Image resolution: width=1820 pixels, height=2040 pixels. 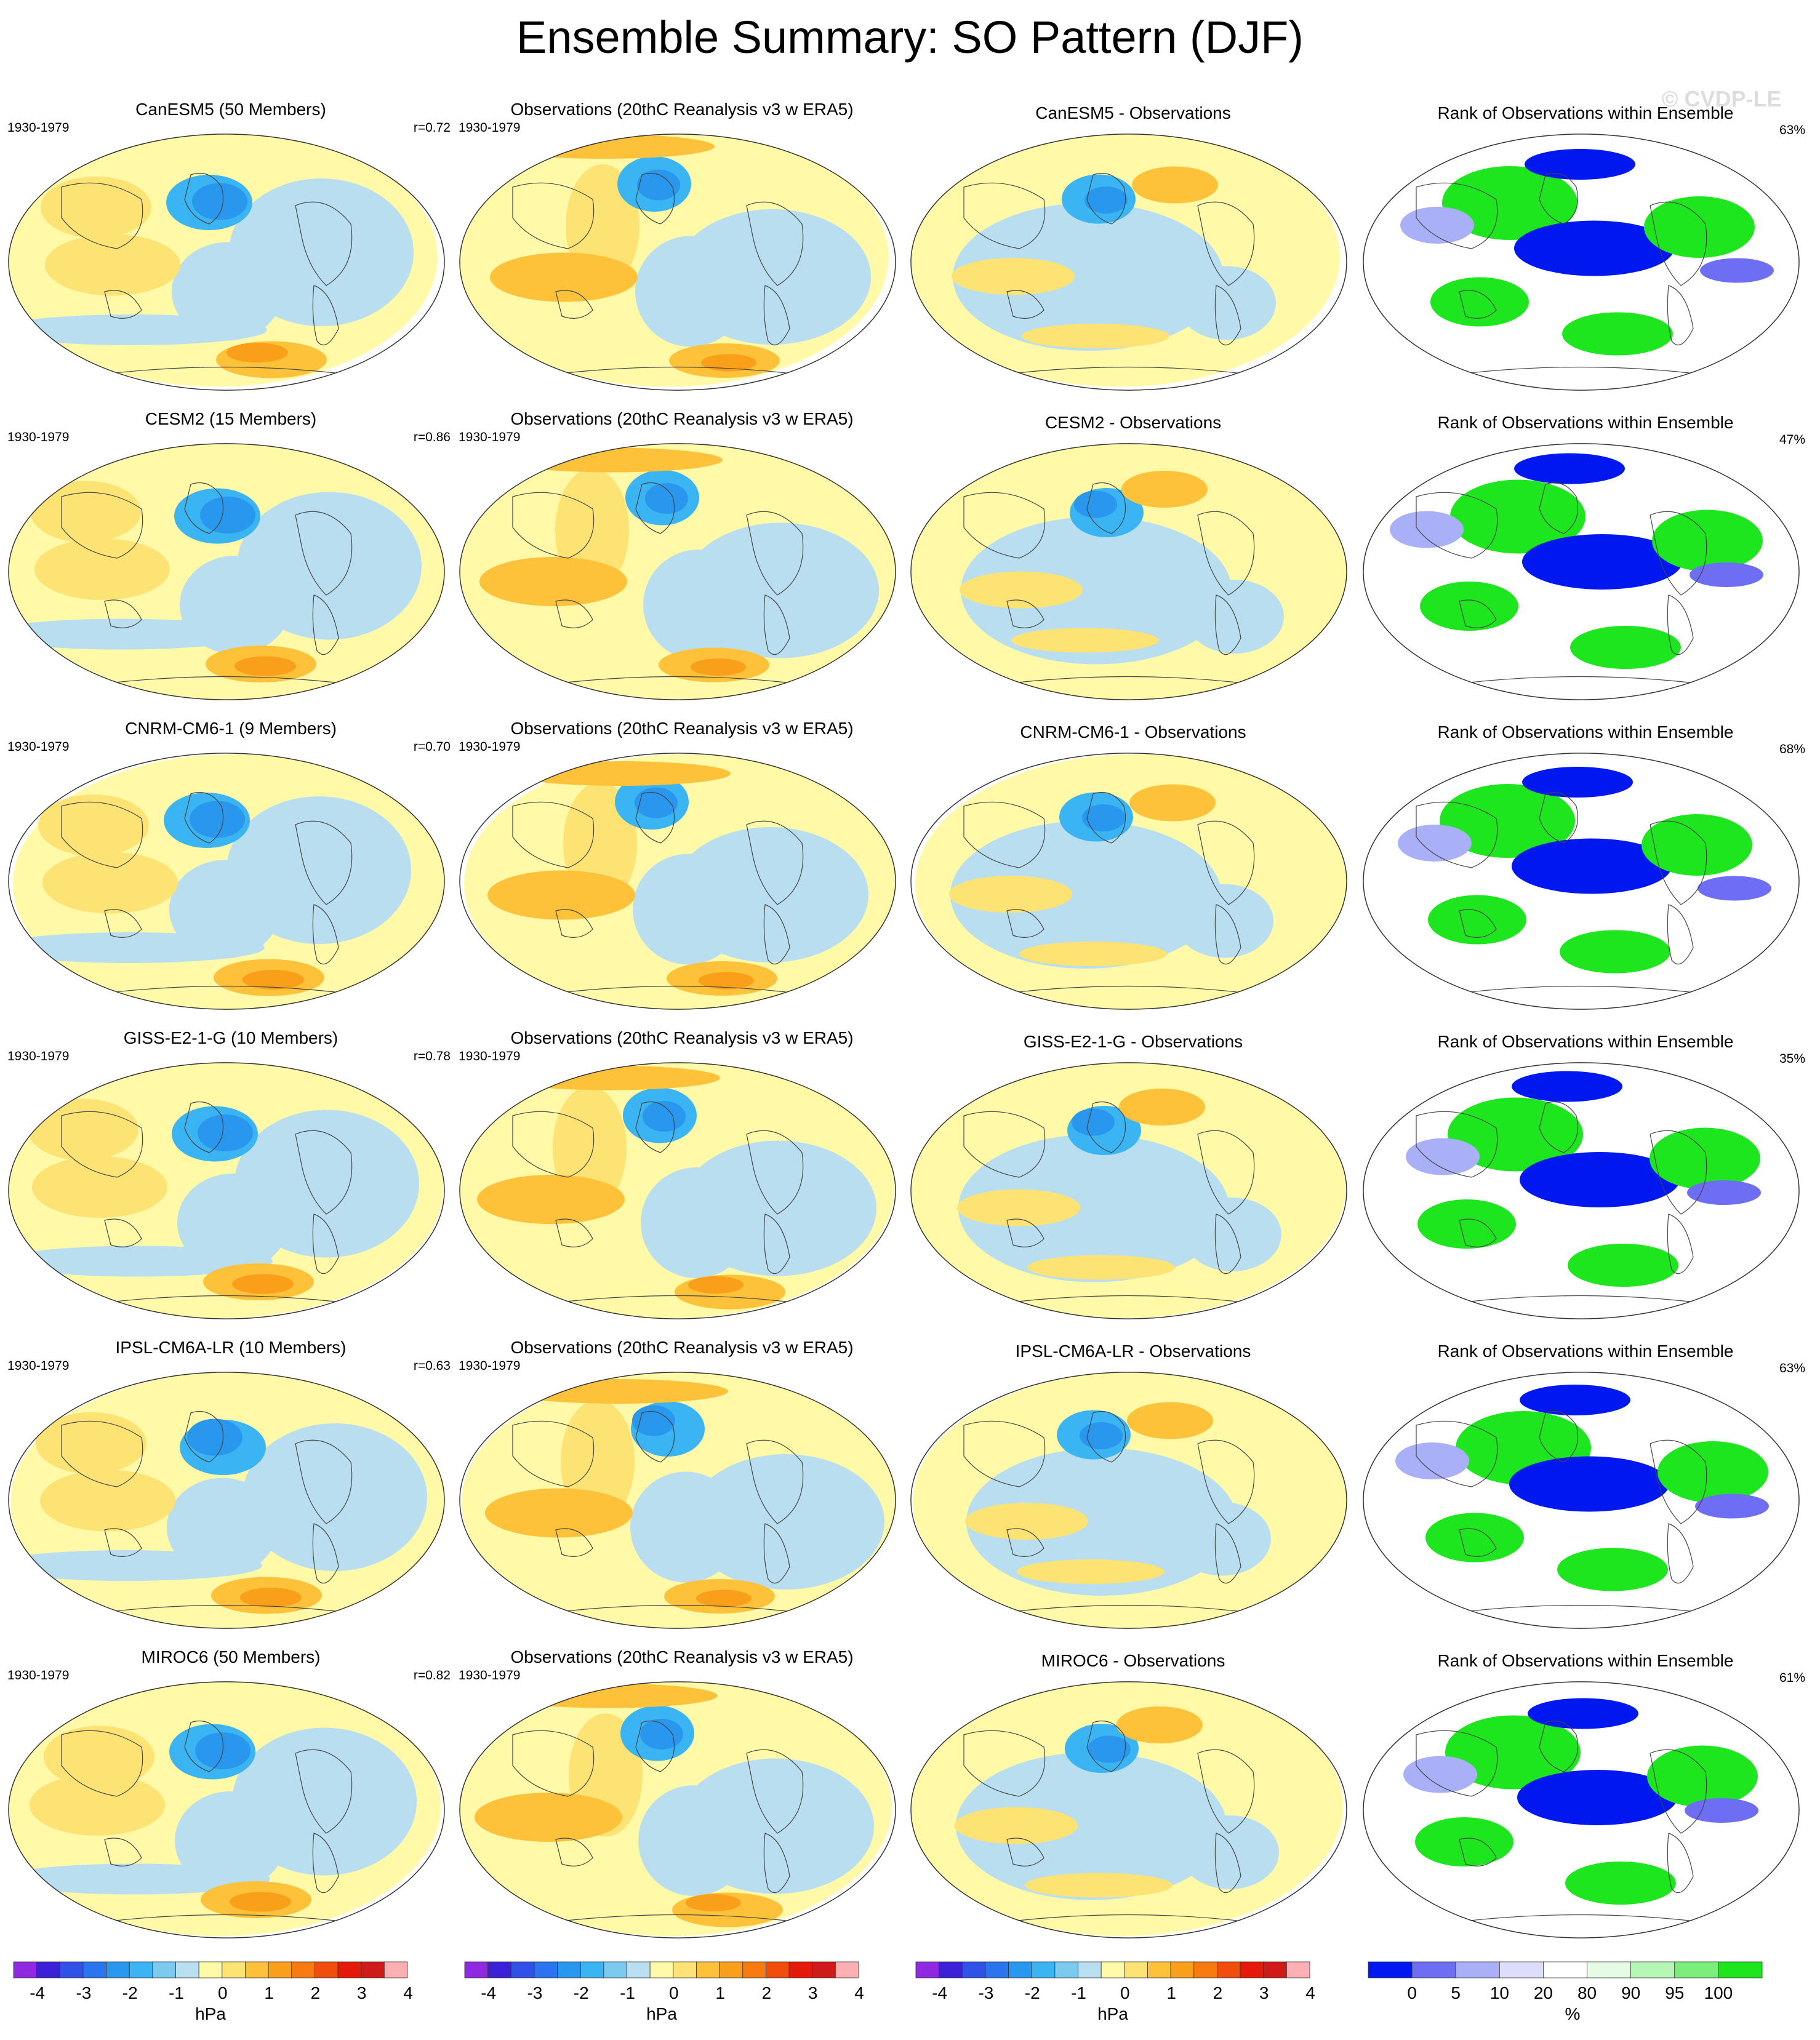 I want to click on panel-rank-row-3: Rank of Observations within Ensemble 68%, so click(x=1585, y=864).